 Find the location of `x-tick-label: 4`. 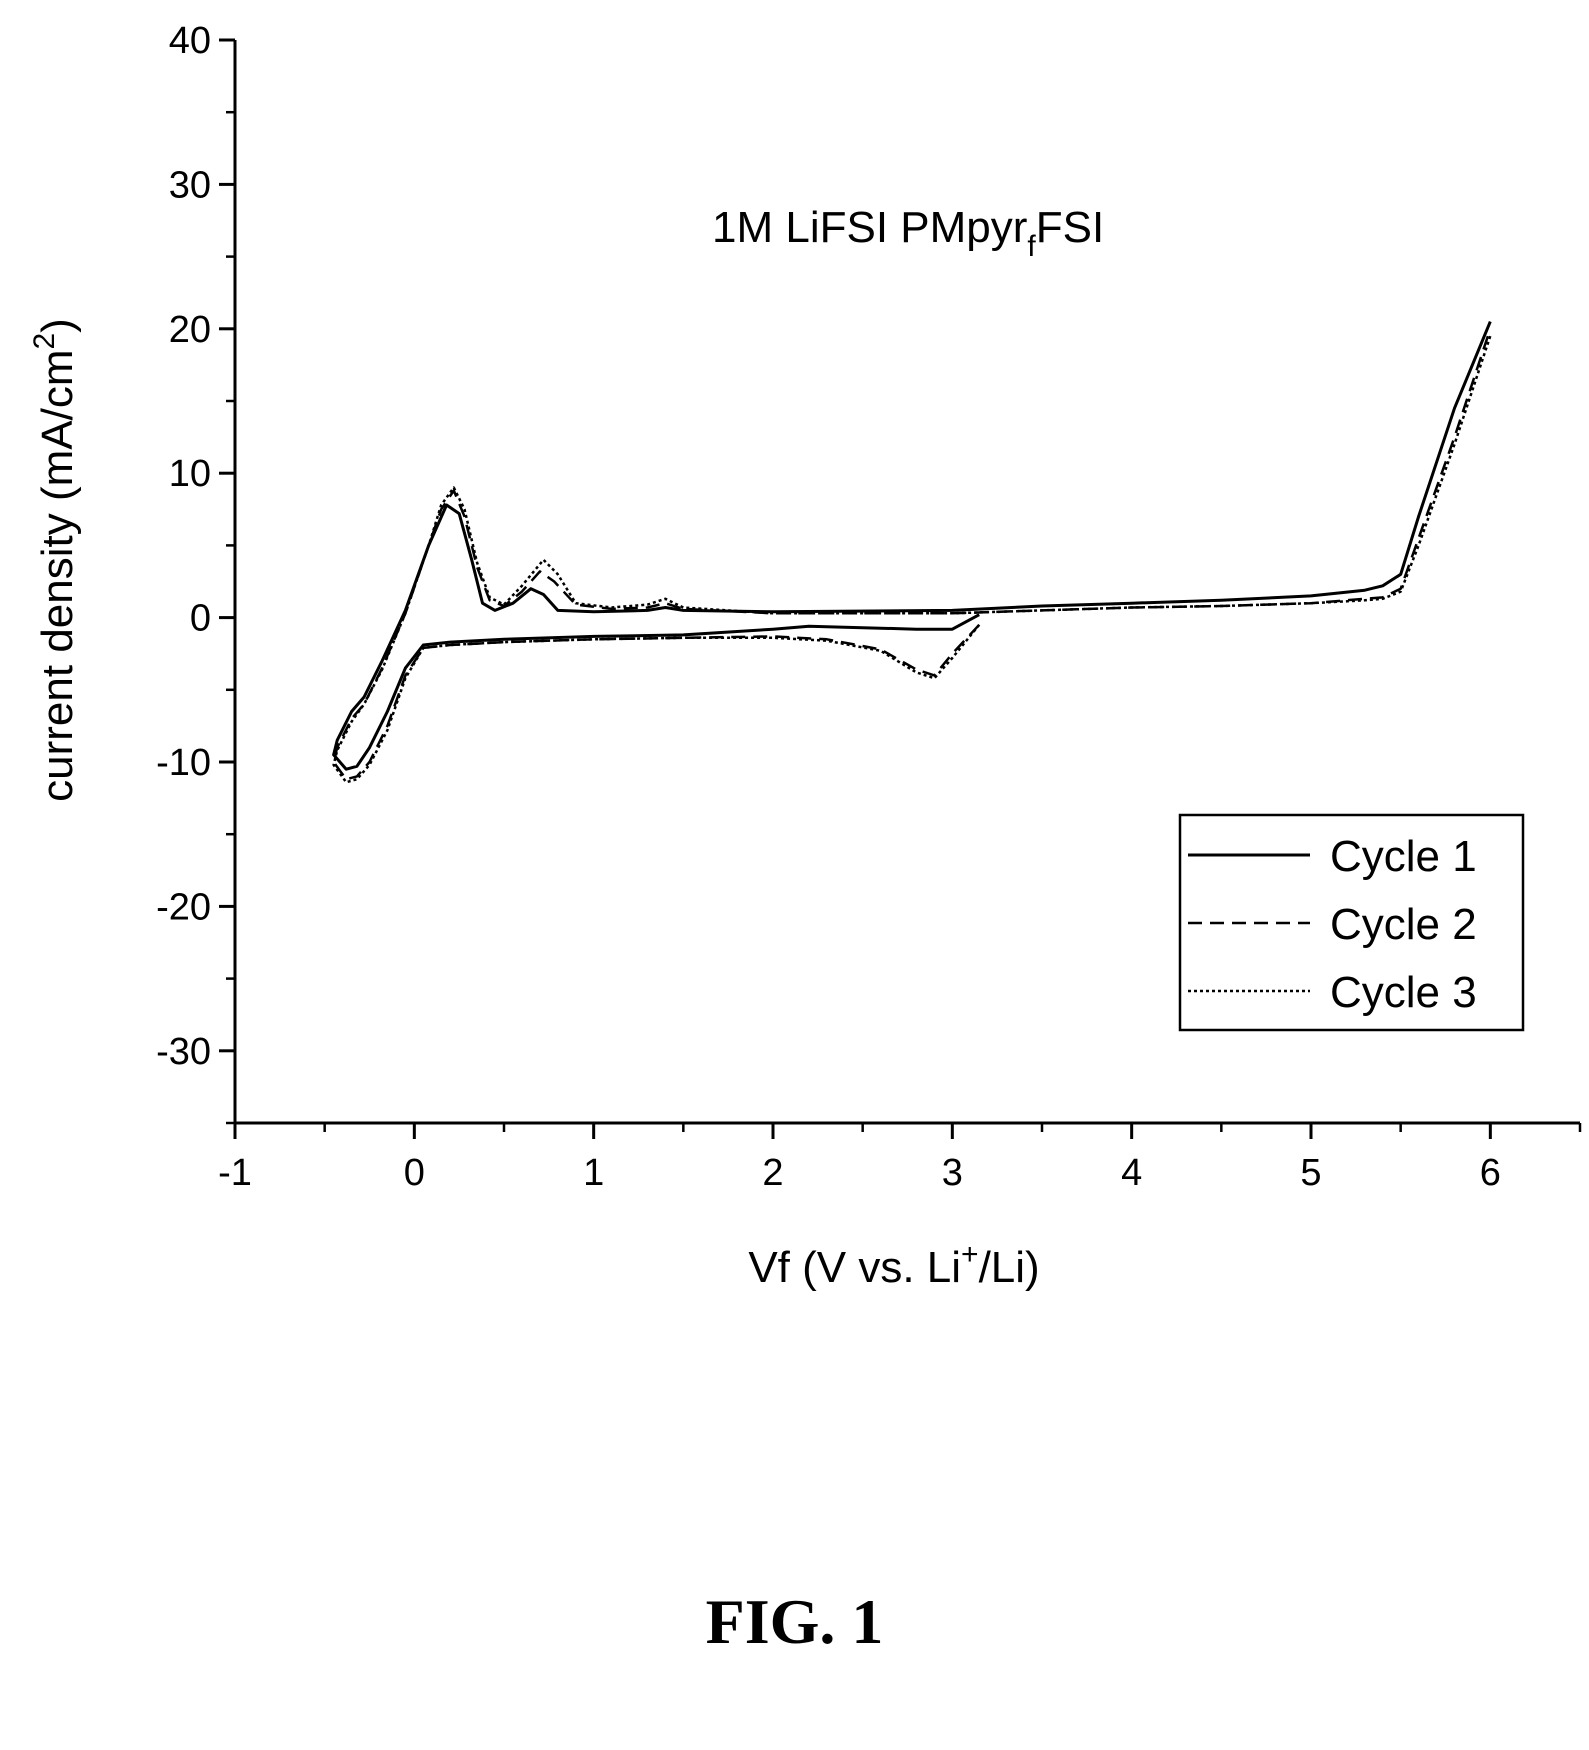

x-tick-label: 4 is located at coordinates (1131, 1173).